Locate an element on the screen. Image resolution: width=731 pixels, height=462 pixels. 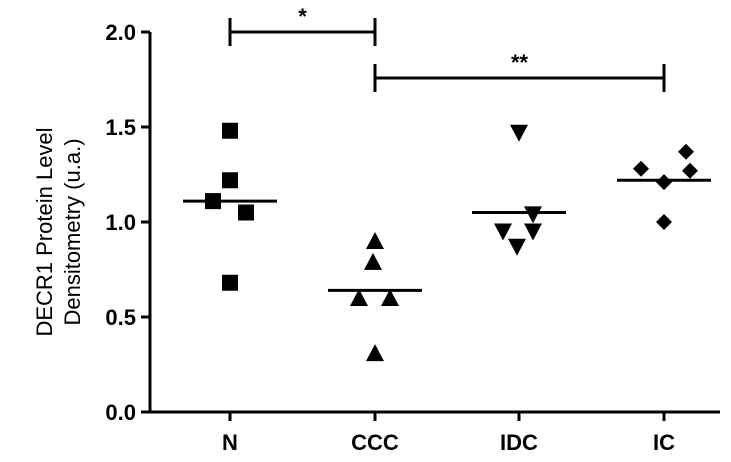
significance-label: * is located at coordinates (302, 16).